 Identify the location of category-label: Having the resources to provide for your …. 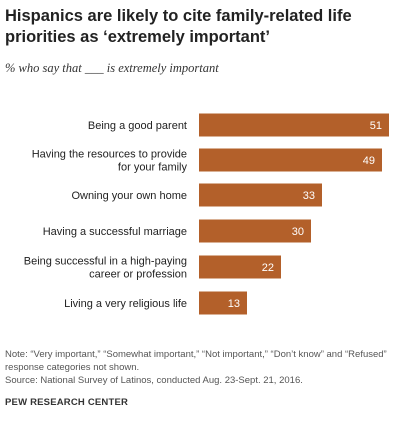
(110, 161).